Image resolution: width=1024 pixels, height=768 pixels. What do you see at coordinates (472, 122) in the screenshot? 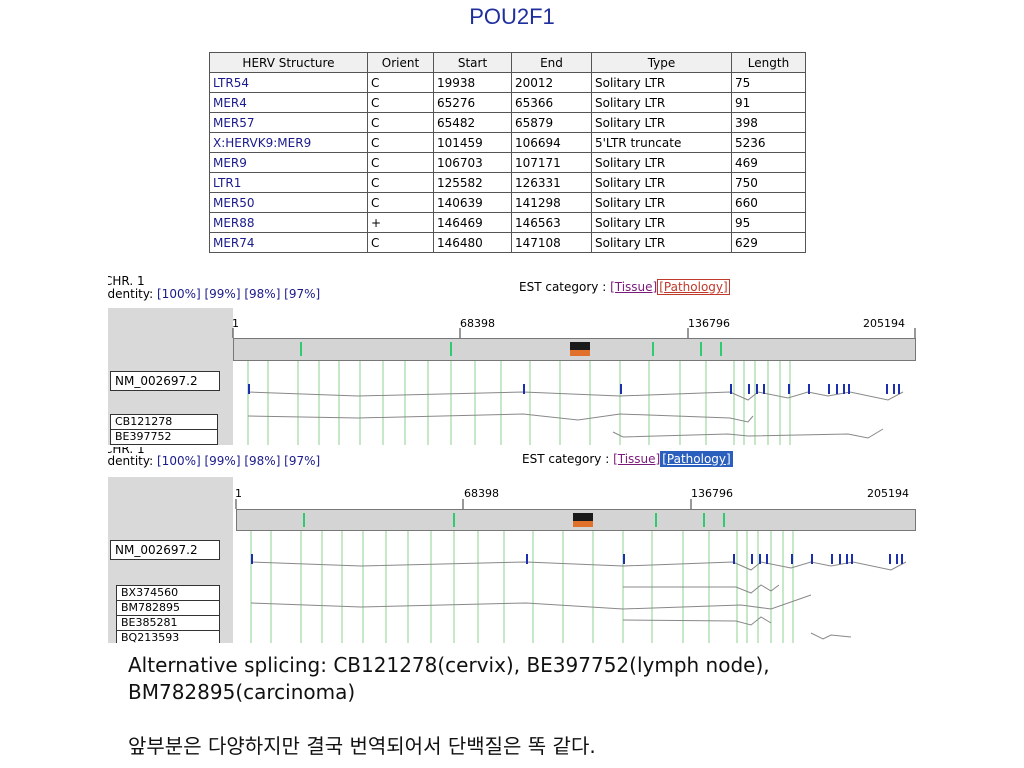
I see `table-cell: 65482` at bounding box center [472, 122].